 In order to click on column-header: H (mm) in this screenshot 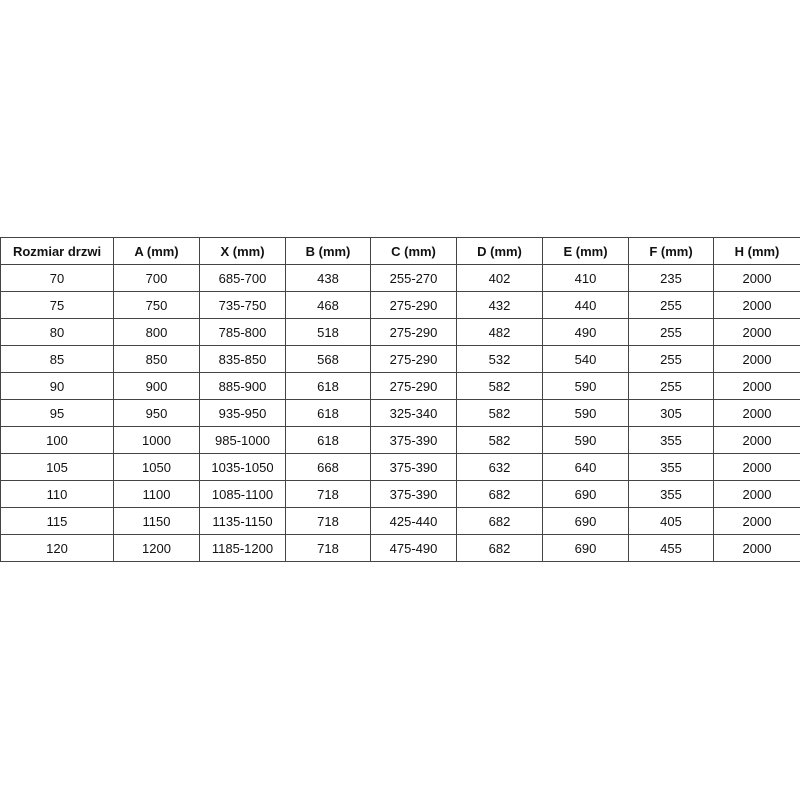, I will do `click(756, 251)`.